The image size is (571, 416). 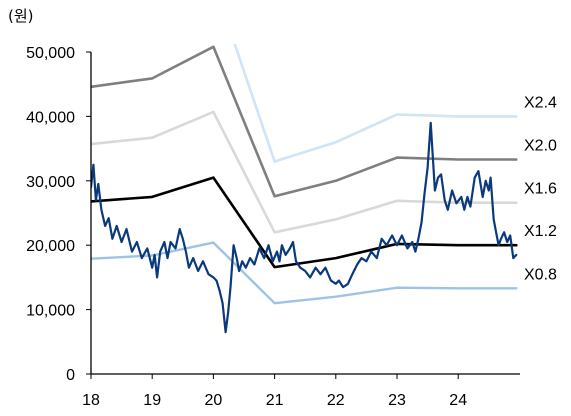 I want to click on y-tick-label: 10,000, so click(x=50, y=311).